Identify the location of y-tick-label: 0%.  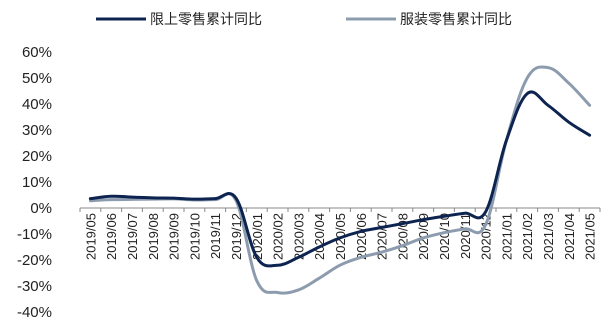
(41, 208).